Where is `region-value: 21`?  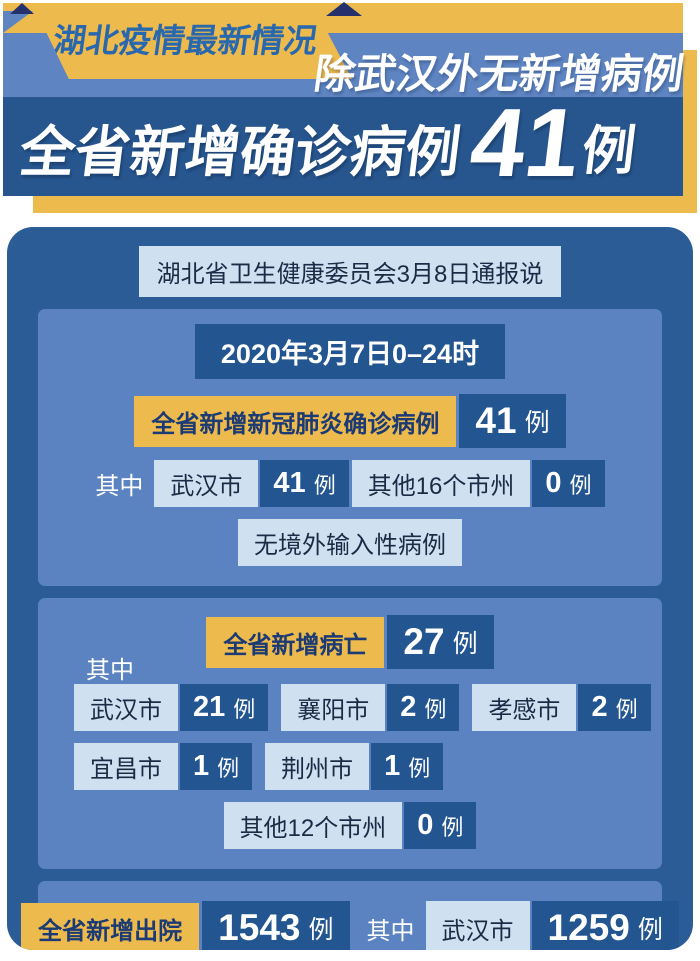 region-value: 21 is located at coordinates (209, 707).